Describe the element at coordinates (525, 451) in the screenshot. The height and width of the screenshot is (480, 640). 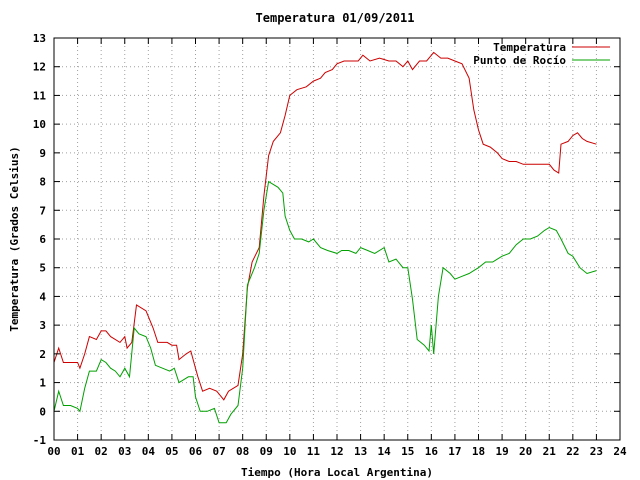
I see `x-tick-label: 20` at that location.